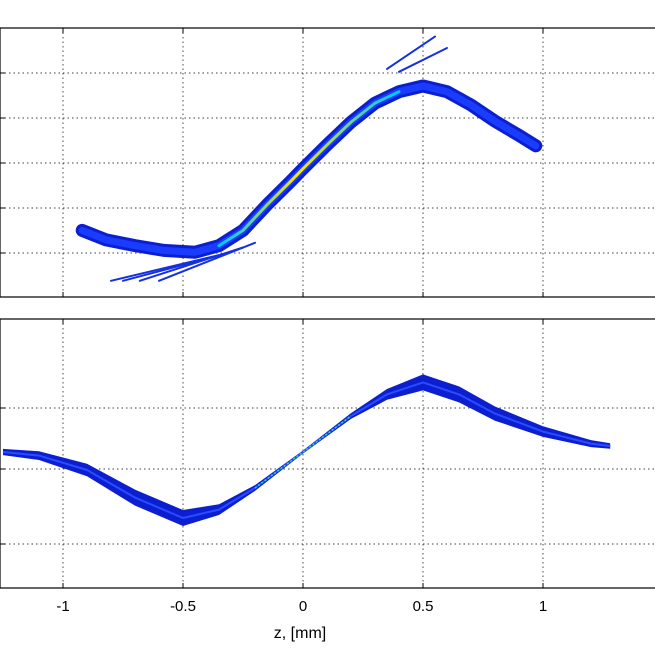  Describe the element at coordinates (300, 633) in the screenshot. I see `x-axis-label: z, [mm]` at that location.